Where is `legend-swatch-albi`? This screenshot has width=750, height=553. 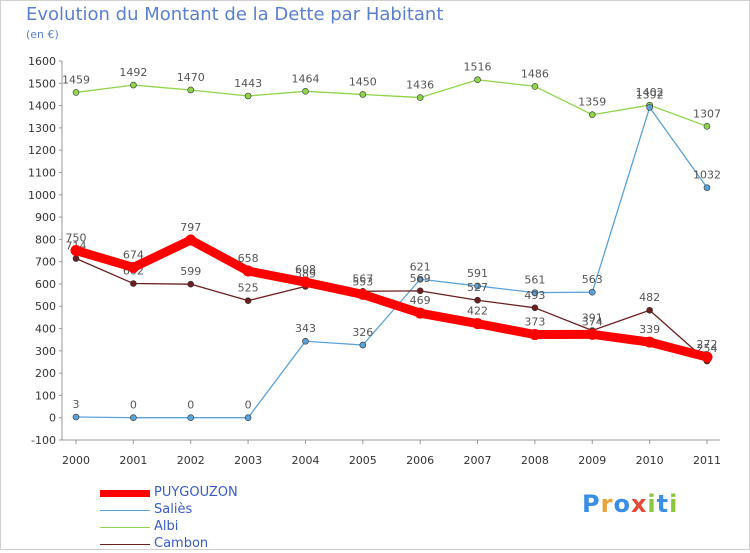 legend-swatch-albi is located at coordinates (125, 527).